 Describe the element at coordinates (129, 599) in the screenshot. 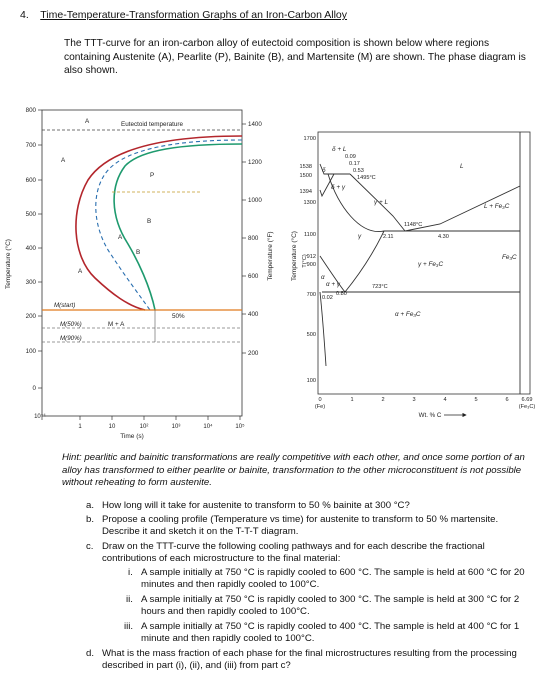

I see `subpart-label: ii.` at that location.